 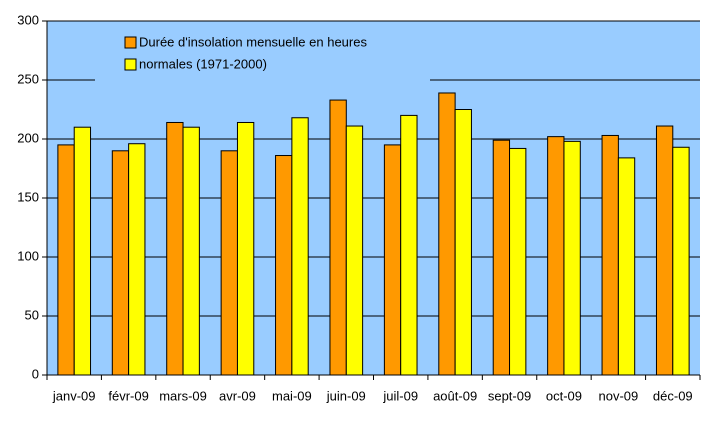 I want to click on y-tick-label: 50, so click(x=32, y=314).